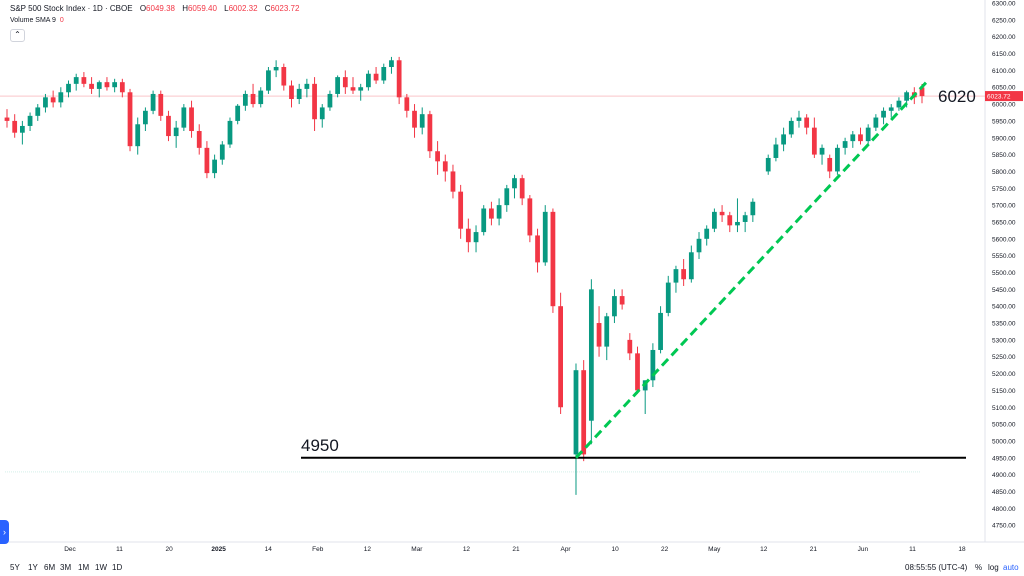 The image size is (1024, 576). I want to click on last-price-tag-label: 6023.72, so click(999, 97).